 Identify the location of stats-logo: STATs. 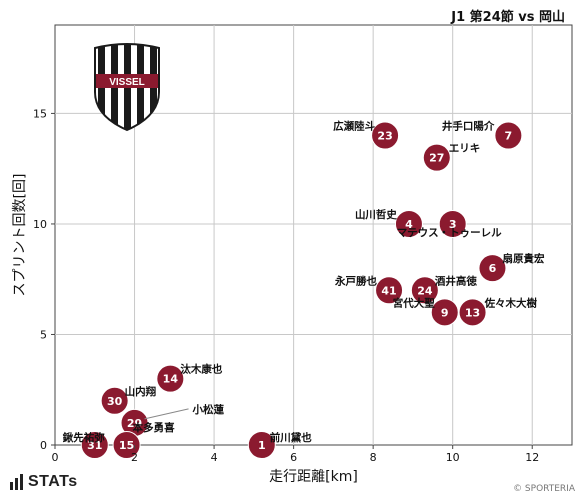
(44, 482).